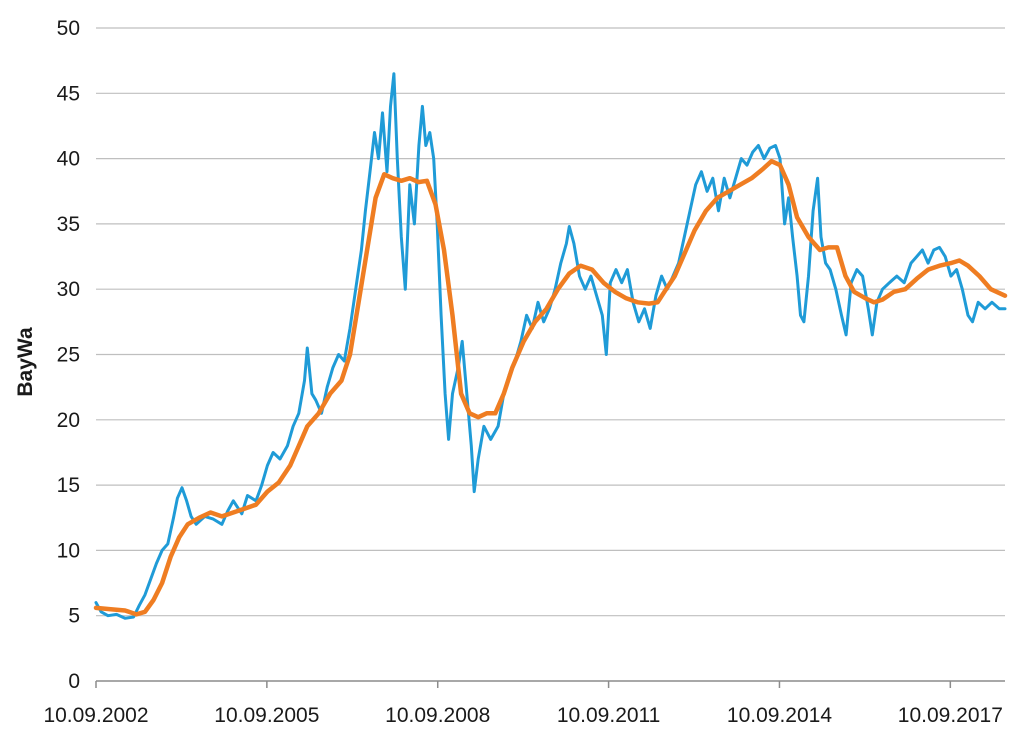 This screenshot has width=1024, height=741. I want to click on y-tick-label: 10, so click(68, 550).